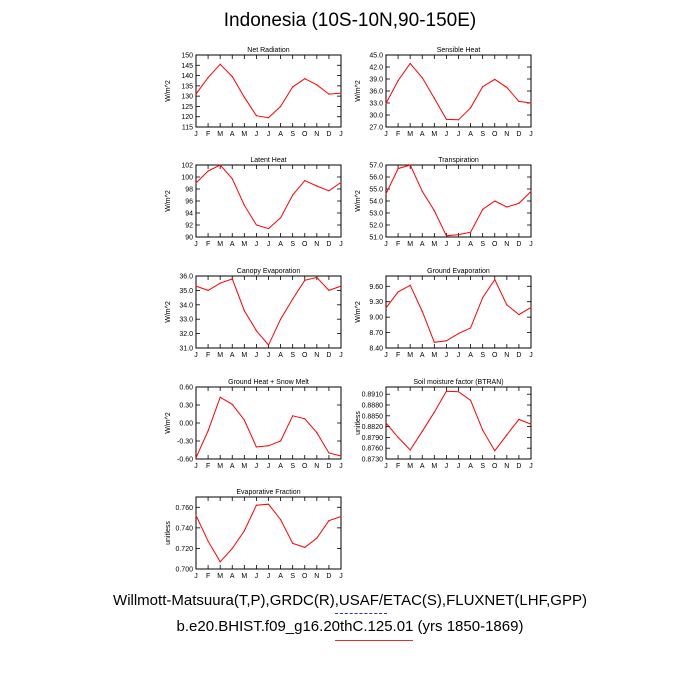  I want to click on y-tick-label: 42.0, so click(376, 68).